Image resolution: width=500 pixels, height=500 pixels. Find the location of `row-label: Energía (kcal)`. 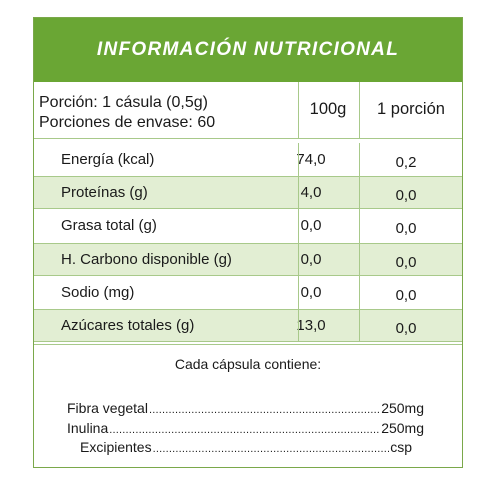

row-label: Energía (kcal) is located at coordinates (108, 159).